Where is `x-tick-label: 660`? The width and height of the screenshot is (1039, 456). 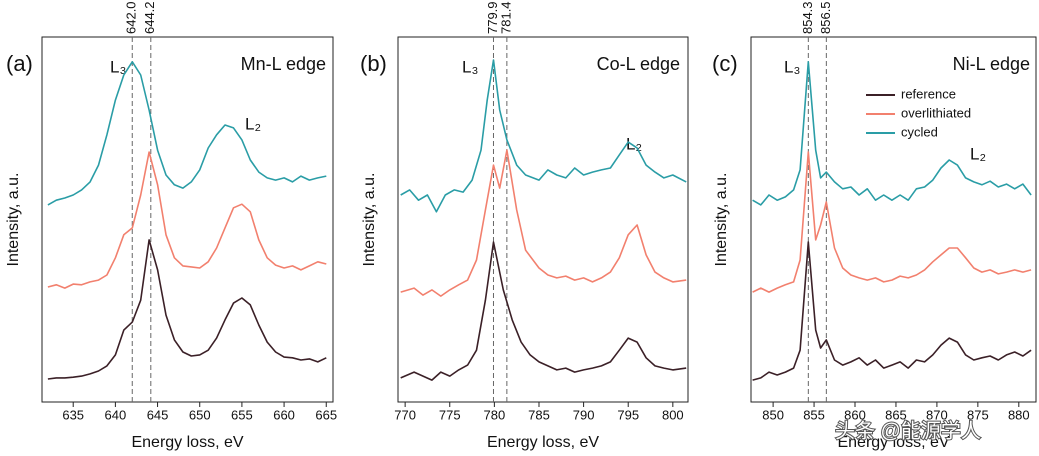 x-tick-label: 660 is located at coordinates (284, 414).